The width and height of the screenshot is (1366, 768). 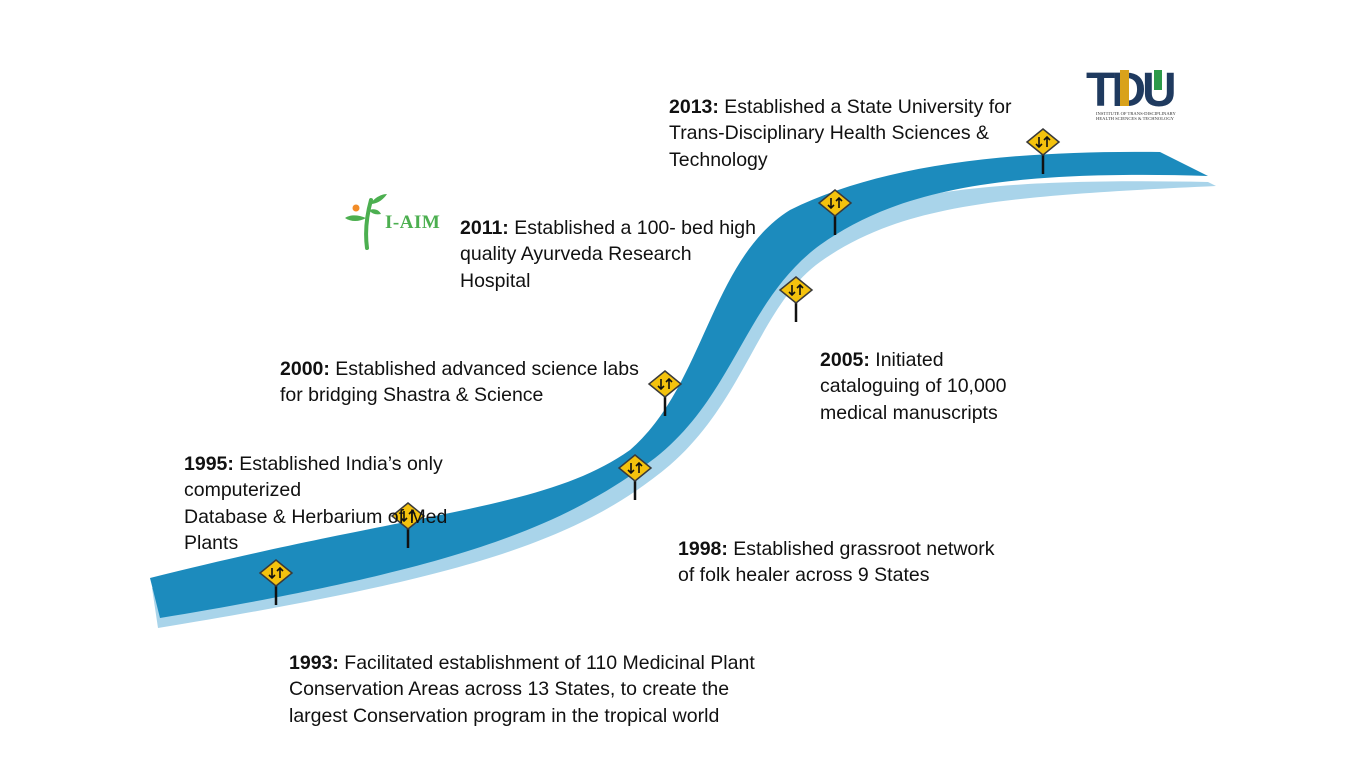 I want to click on svg-text: TDU, so click(x=1130, y=87).